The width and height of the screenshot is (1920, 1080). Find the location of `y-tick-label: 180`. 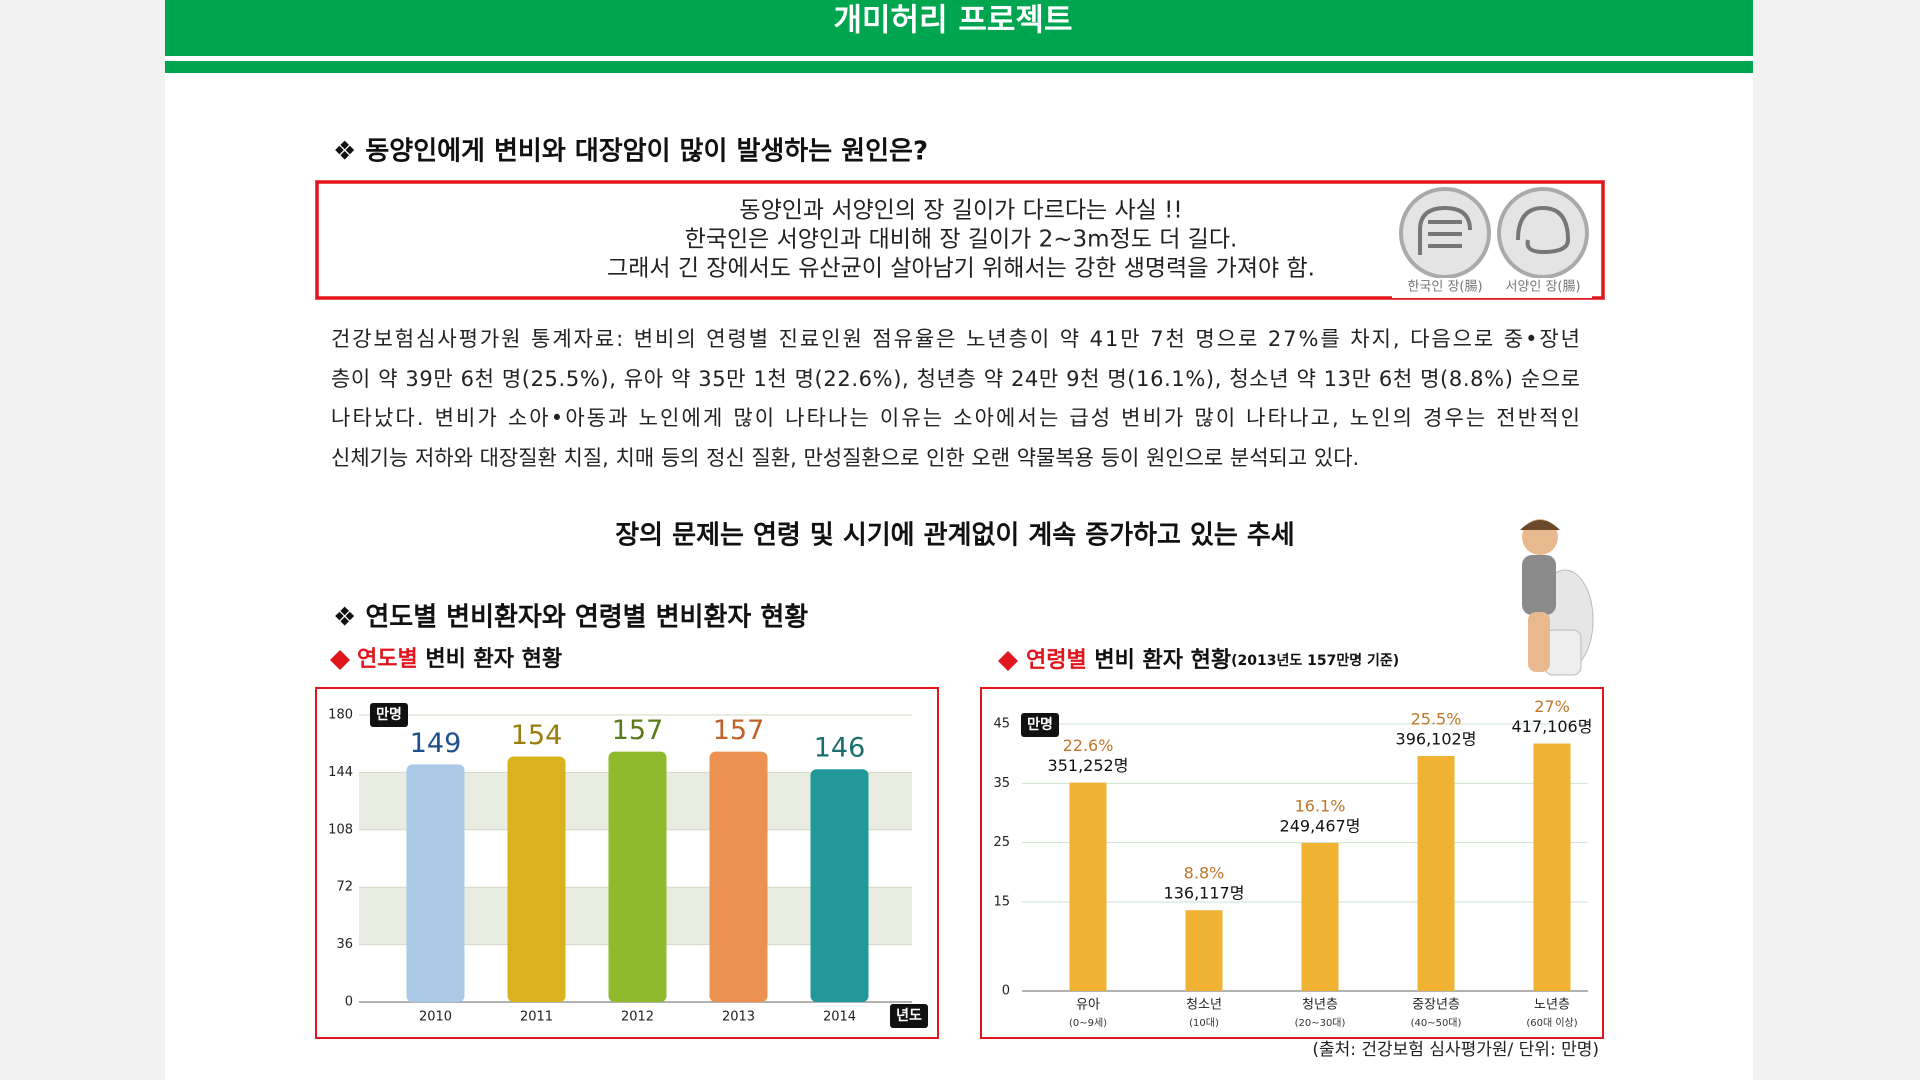

y-tick-label: 180 is located at coordinates (340, 715).